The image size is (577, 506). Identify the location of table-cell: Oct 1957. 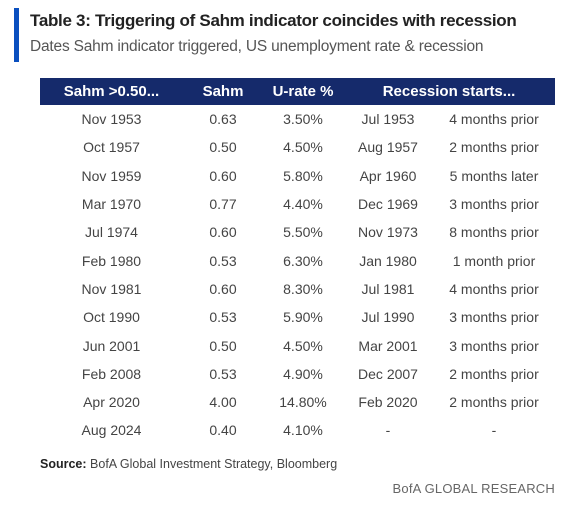
(111, 147).